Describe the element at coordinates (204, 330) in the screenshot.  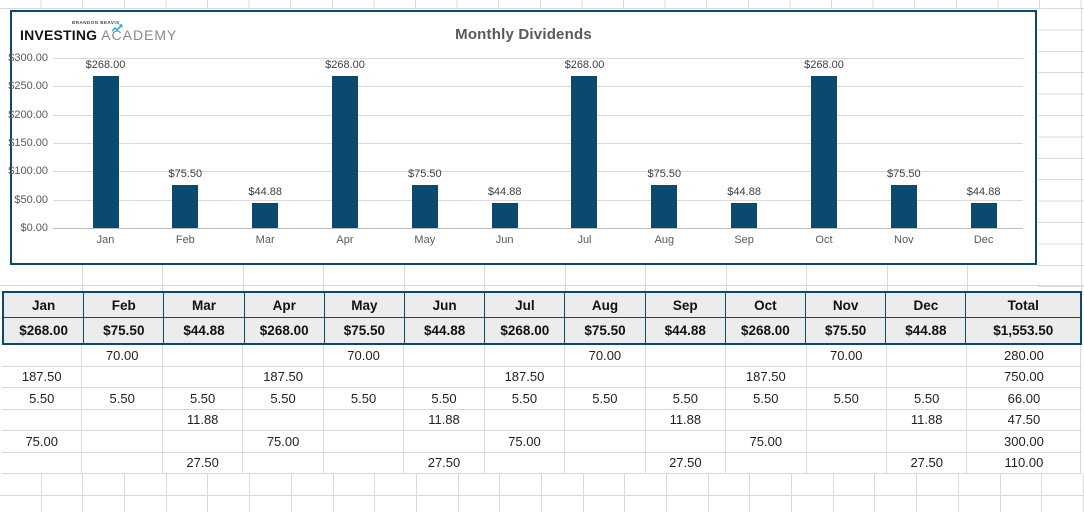
I see `summary-cell-mar: $44.88` at that location.